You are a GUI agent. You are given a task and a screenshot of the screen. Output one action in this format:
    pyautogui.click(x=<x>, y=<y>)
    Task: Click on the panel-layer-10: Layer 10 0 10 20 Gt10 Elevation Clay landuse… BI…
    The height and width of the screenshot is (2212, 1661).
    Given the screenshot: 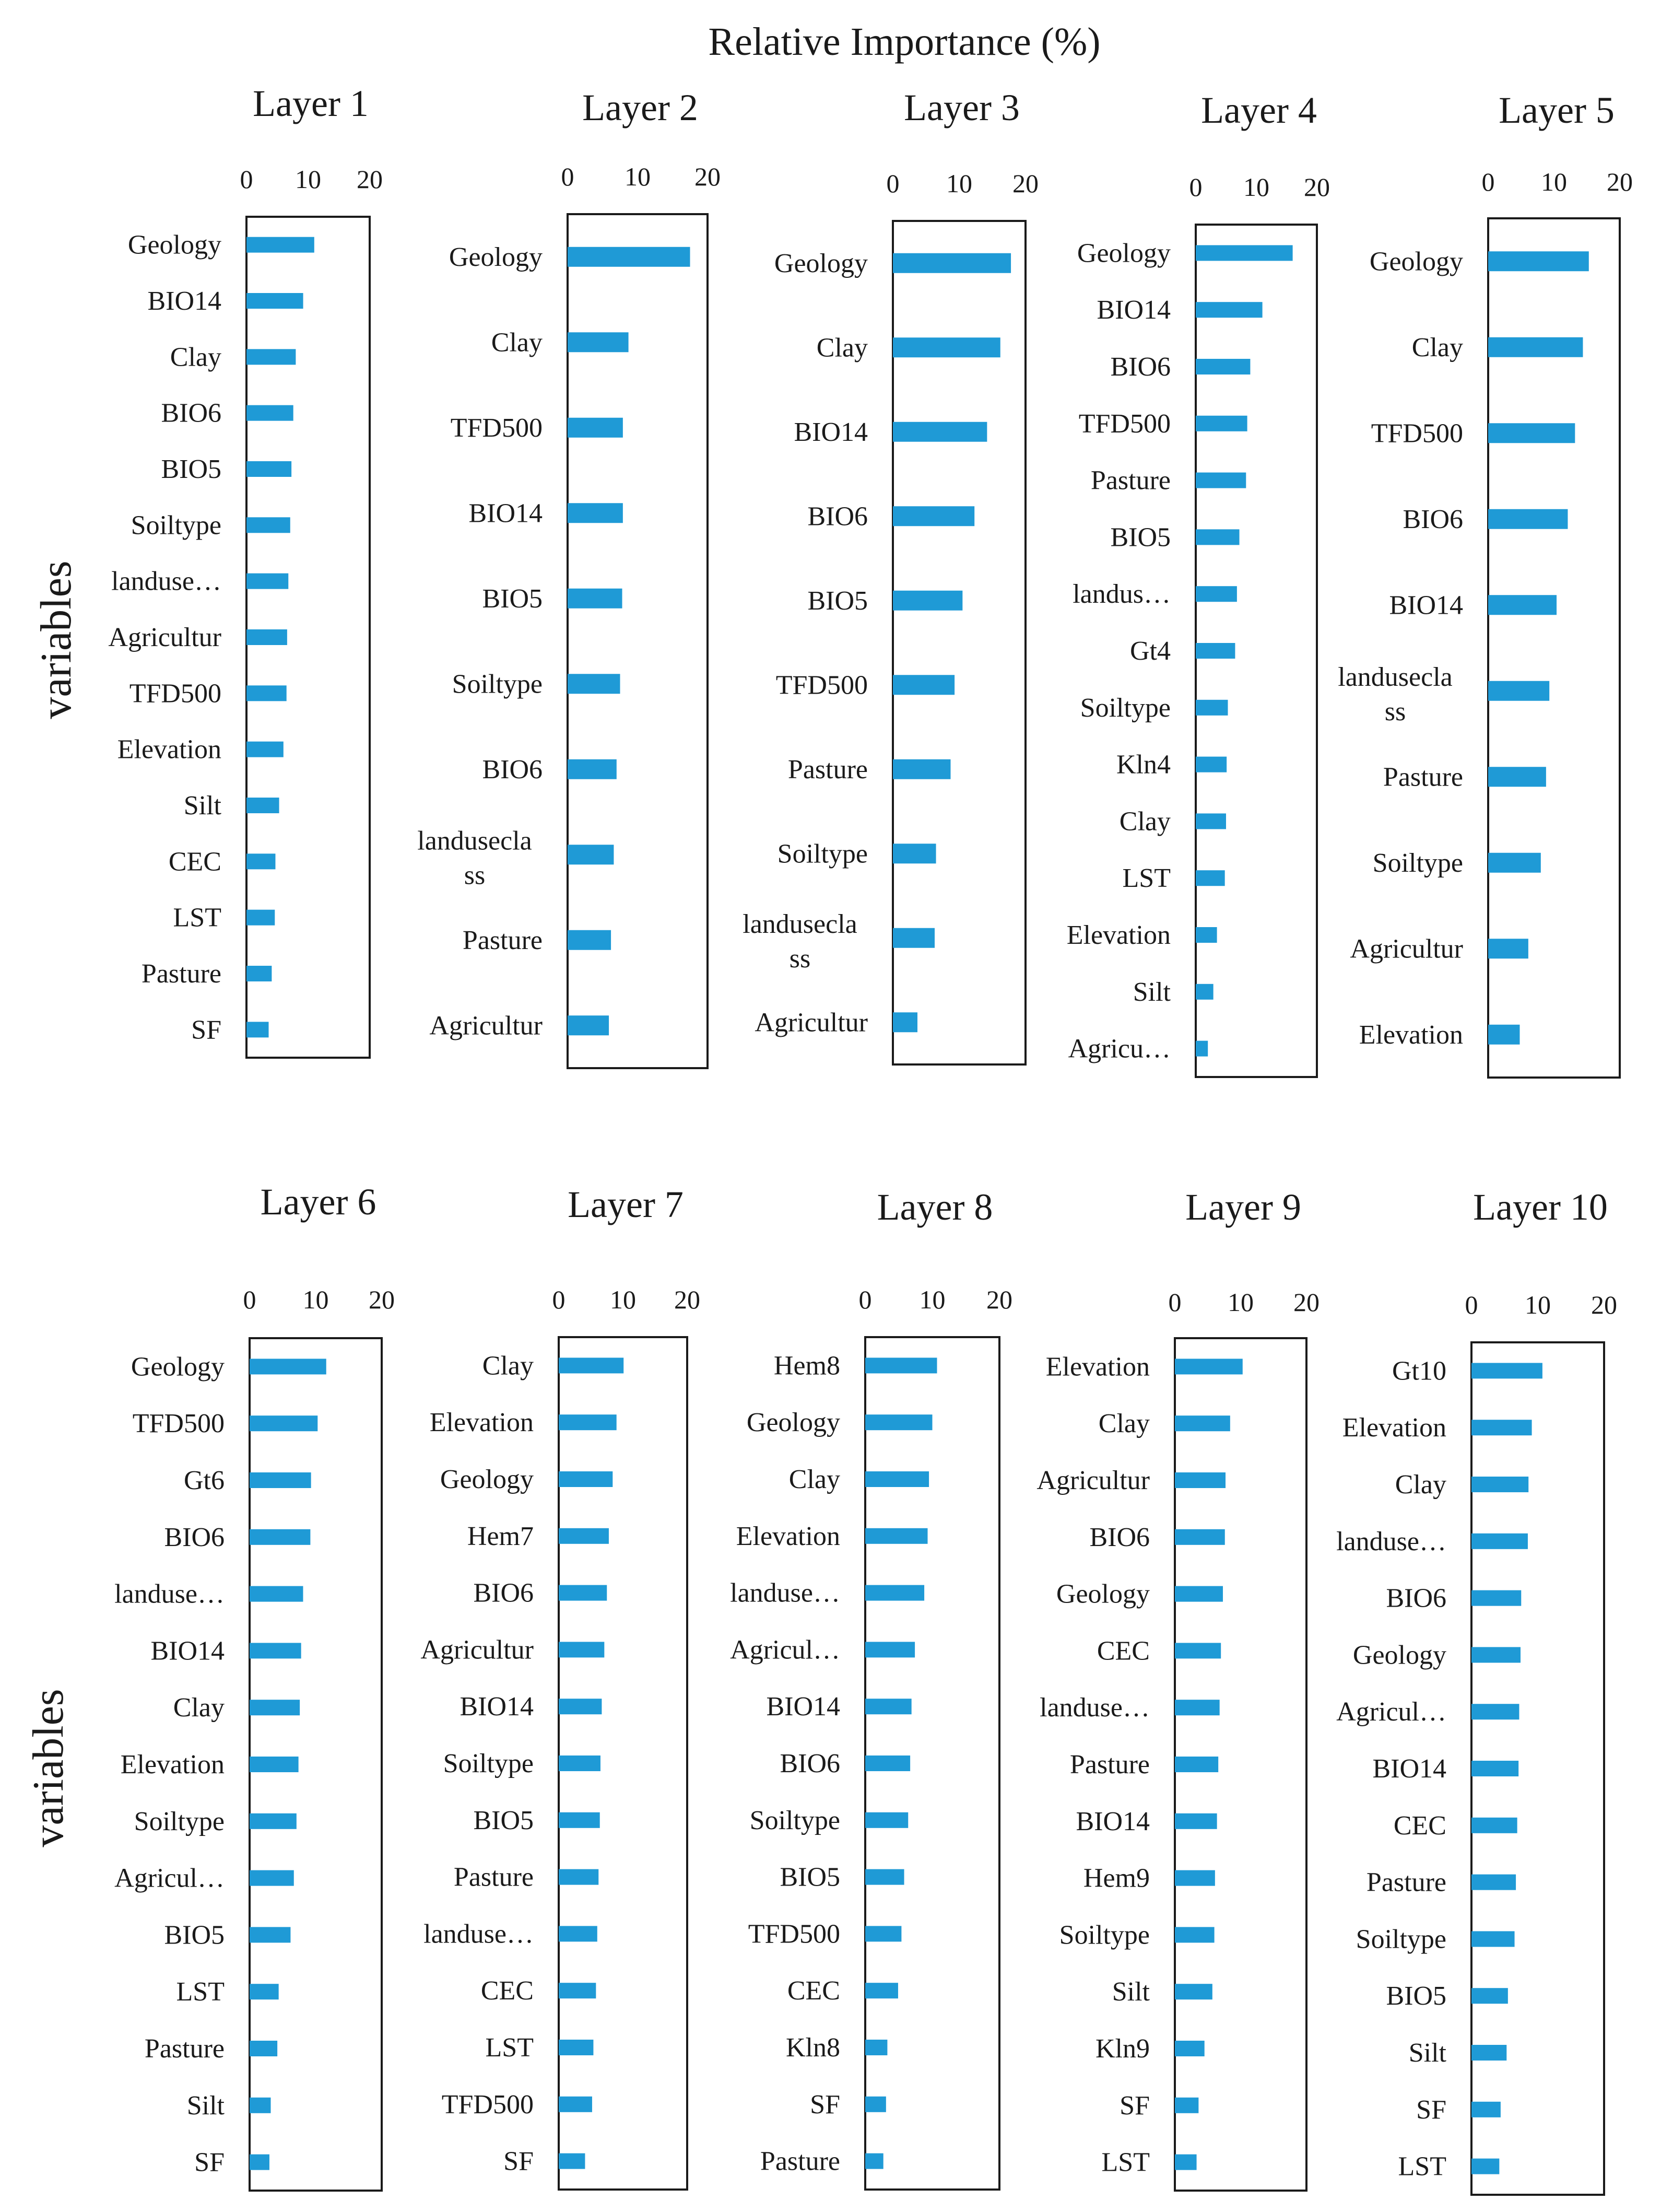 What is the action you would take?
    pyautogui.click(x=1476, y=1691)
    